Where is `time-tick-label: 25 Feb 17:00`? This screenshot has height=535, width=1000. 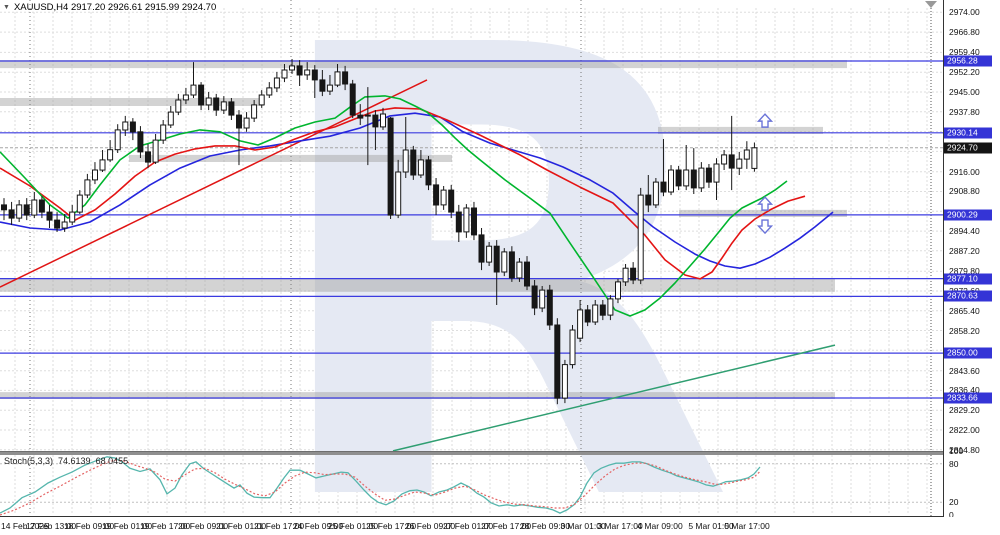
time-tick-label: 25 Feb 17:00 is located at coordinates (391, 526).